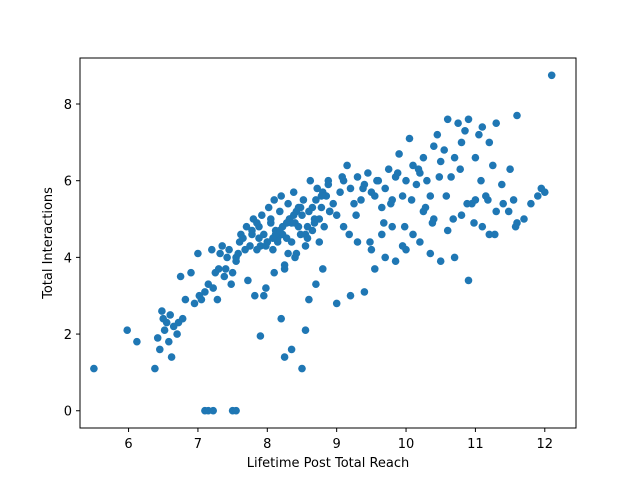 The width and height of the screenshot is (640, 480). Describe the element at coordinates (128, 444) in the screenshot. I see `x-tick-label: 6` at that location.